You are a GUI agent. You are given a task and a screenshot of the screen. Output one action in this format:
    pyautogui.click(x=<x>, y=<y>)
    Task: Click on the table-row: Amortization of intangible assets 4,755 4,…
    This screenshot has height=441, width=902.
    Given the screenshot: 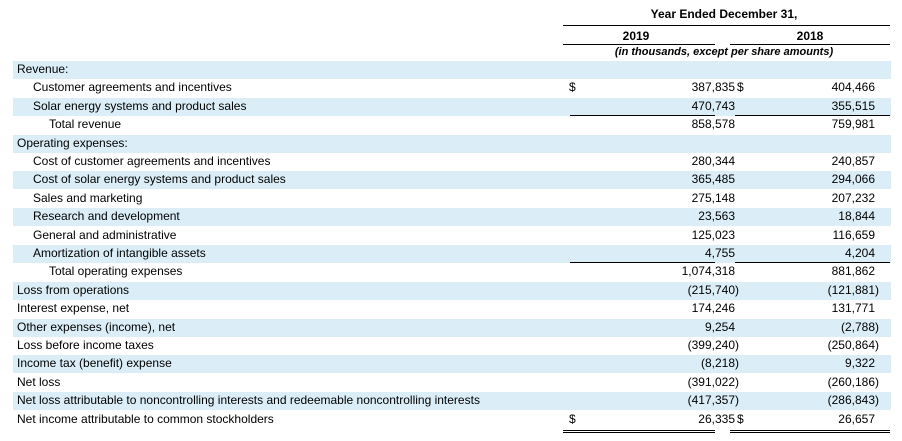 What is the action you would take?
    pyautogui.click(x=452, y=254)
    